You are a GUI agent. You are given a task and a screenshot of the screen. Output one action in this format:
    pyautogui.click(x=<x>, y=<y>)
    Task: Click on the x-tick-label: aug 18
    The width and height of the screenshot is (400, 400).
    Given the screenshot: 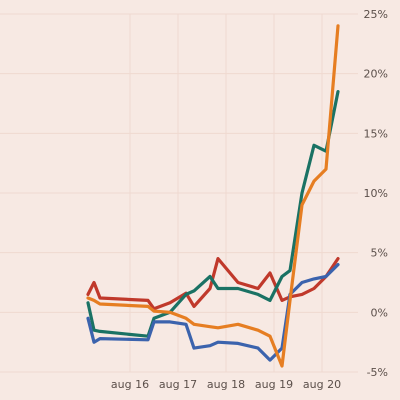 What is the action you would take?
    pyautogui.click(x=226, y=384)
    